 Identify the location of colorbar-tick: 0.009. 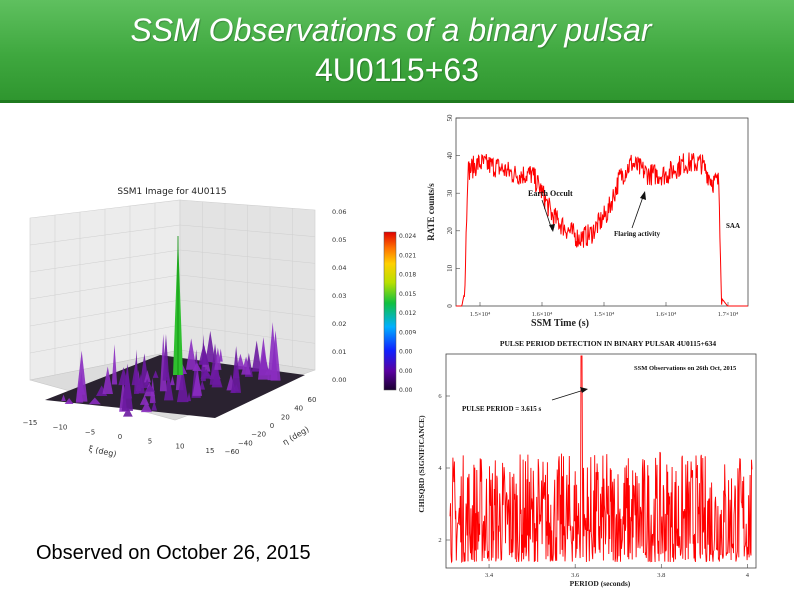
(407, 332).